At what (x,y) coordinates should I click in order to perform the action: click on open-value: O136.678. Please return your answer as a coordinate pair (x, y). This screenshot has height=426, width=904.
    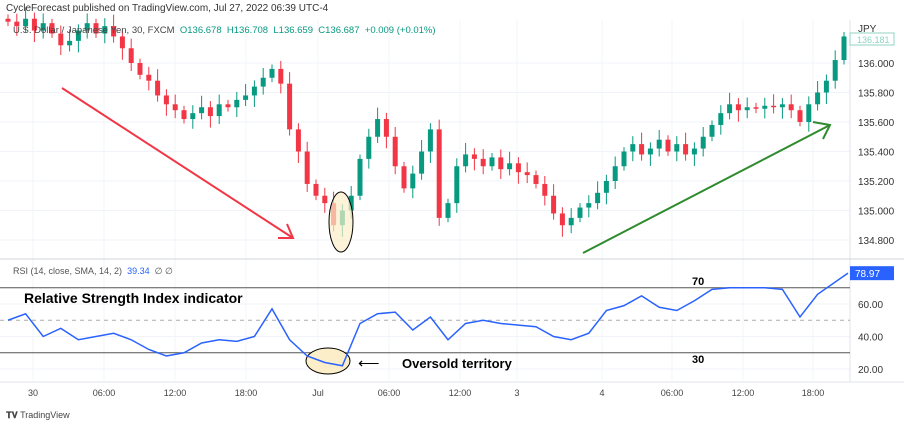
    Looking at the image, I should click on (200, 30).